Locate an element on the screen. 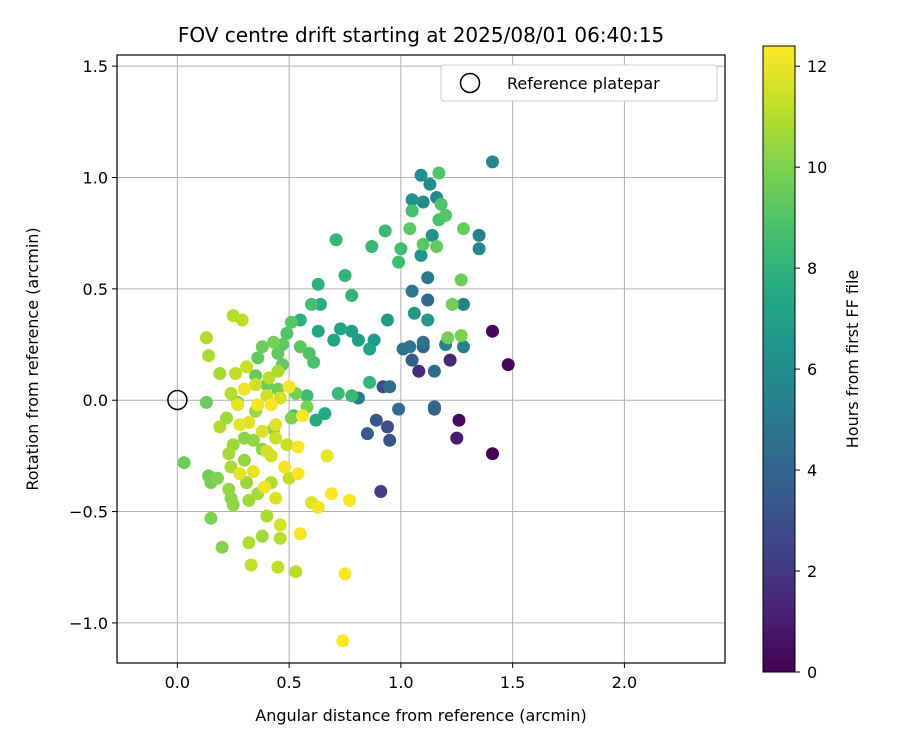  colorbar-gradient is located at coordinates (779, 359).